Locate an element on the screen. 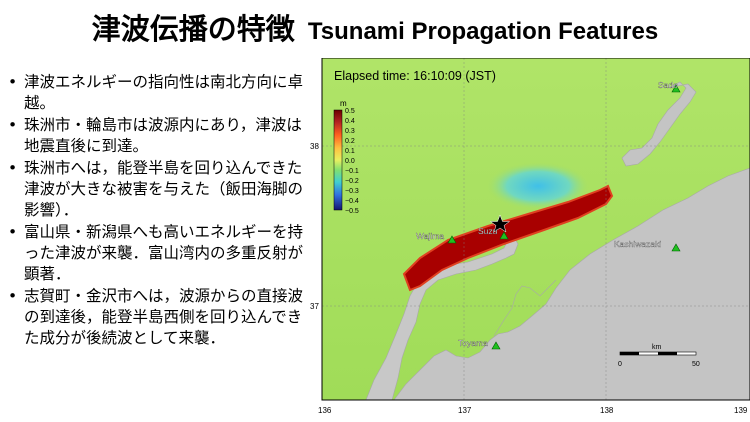 The height and width of the screenshot is (422, 750). colorbar-tick: −0.5 is located at coordinates (352, 211).